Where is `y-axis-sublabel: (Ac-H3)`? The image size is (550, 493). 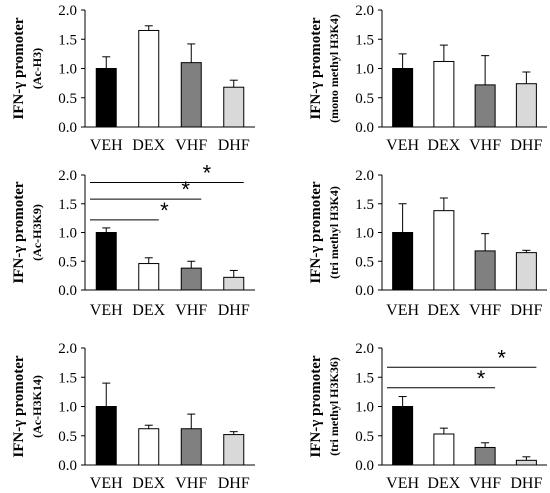
y-axis-sublabel: (Ac-H3) is located at coordinates (37, 68).